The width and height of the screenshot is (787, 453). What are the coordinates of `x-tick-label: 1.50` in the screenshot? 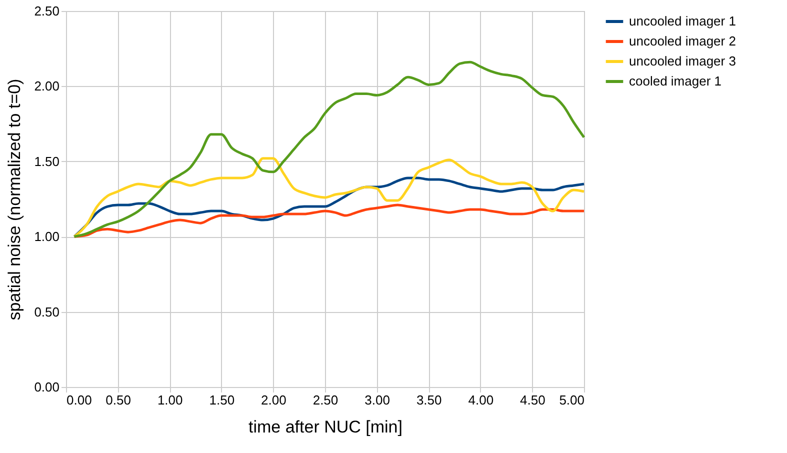 It's located at (222, 400).